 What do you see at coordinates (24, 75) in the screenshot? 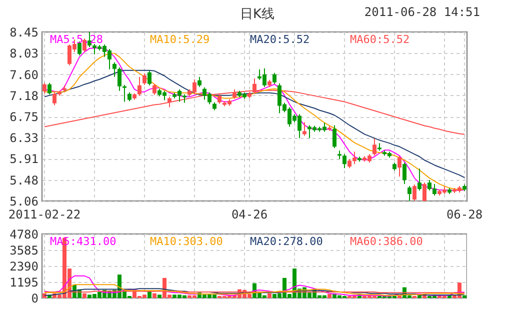
I see `y-tick-label: 7.60` at bounding box center [24, 75].